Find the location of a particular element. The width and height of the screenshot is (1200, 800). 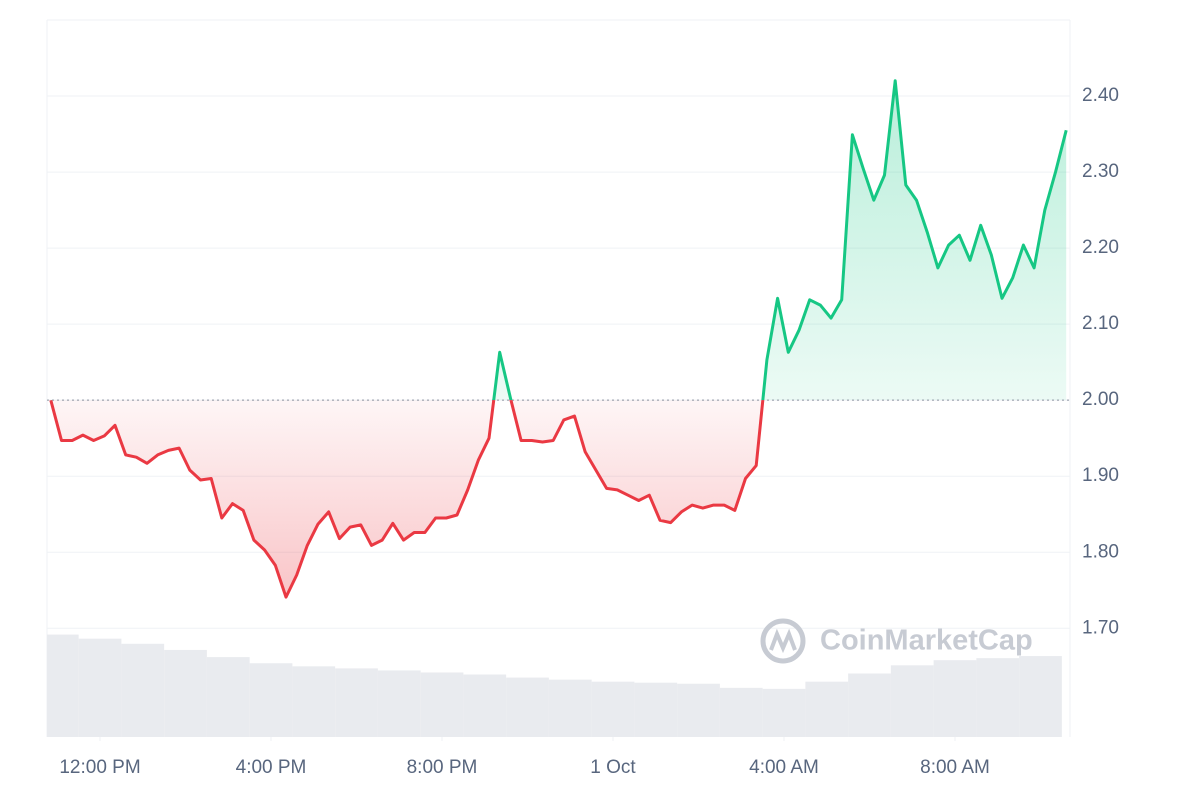

y-tick-label: 1.70 is located at coordinates (1100, 627).